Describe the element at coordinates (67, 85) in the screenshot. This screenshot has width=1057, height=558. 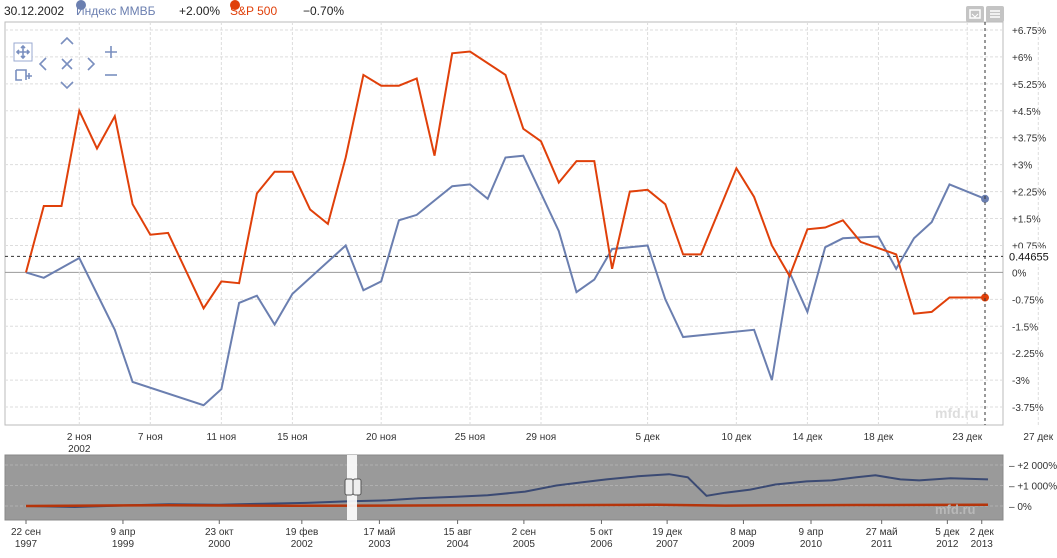
I see `chevron-down-icon` at that location.